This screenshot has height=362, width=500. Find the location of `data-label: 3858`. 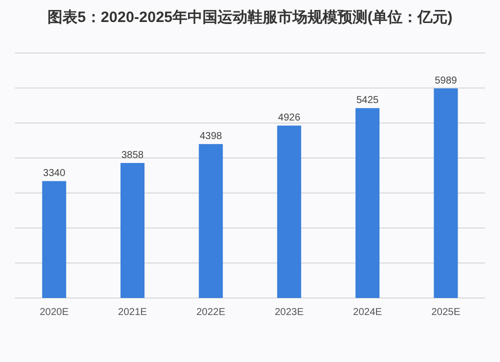

data-label: 3858 is located at coordinates (132, 155).